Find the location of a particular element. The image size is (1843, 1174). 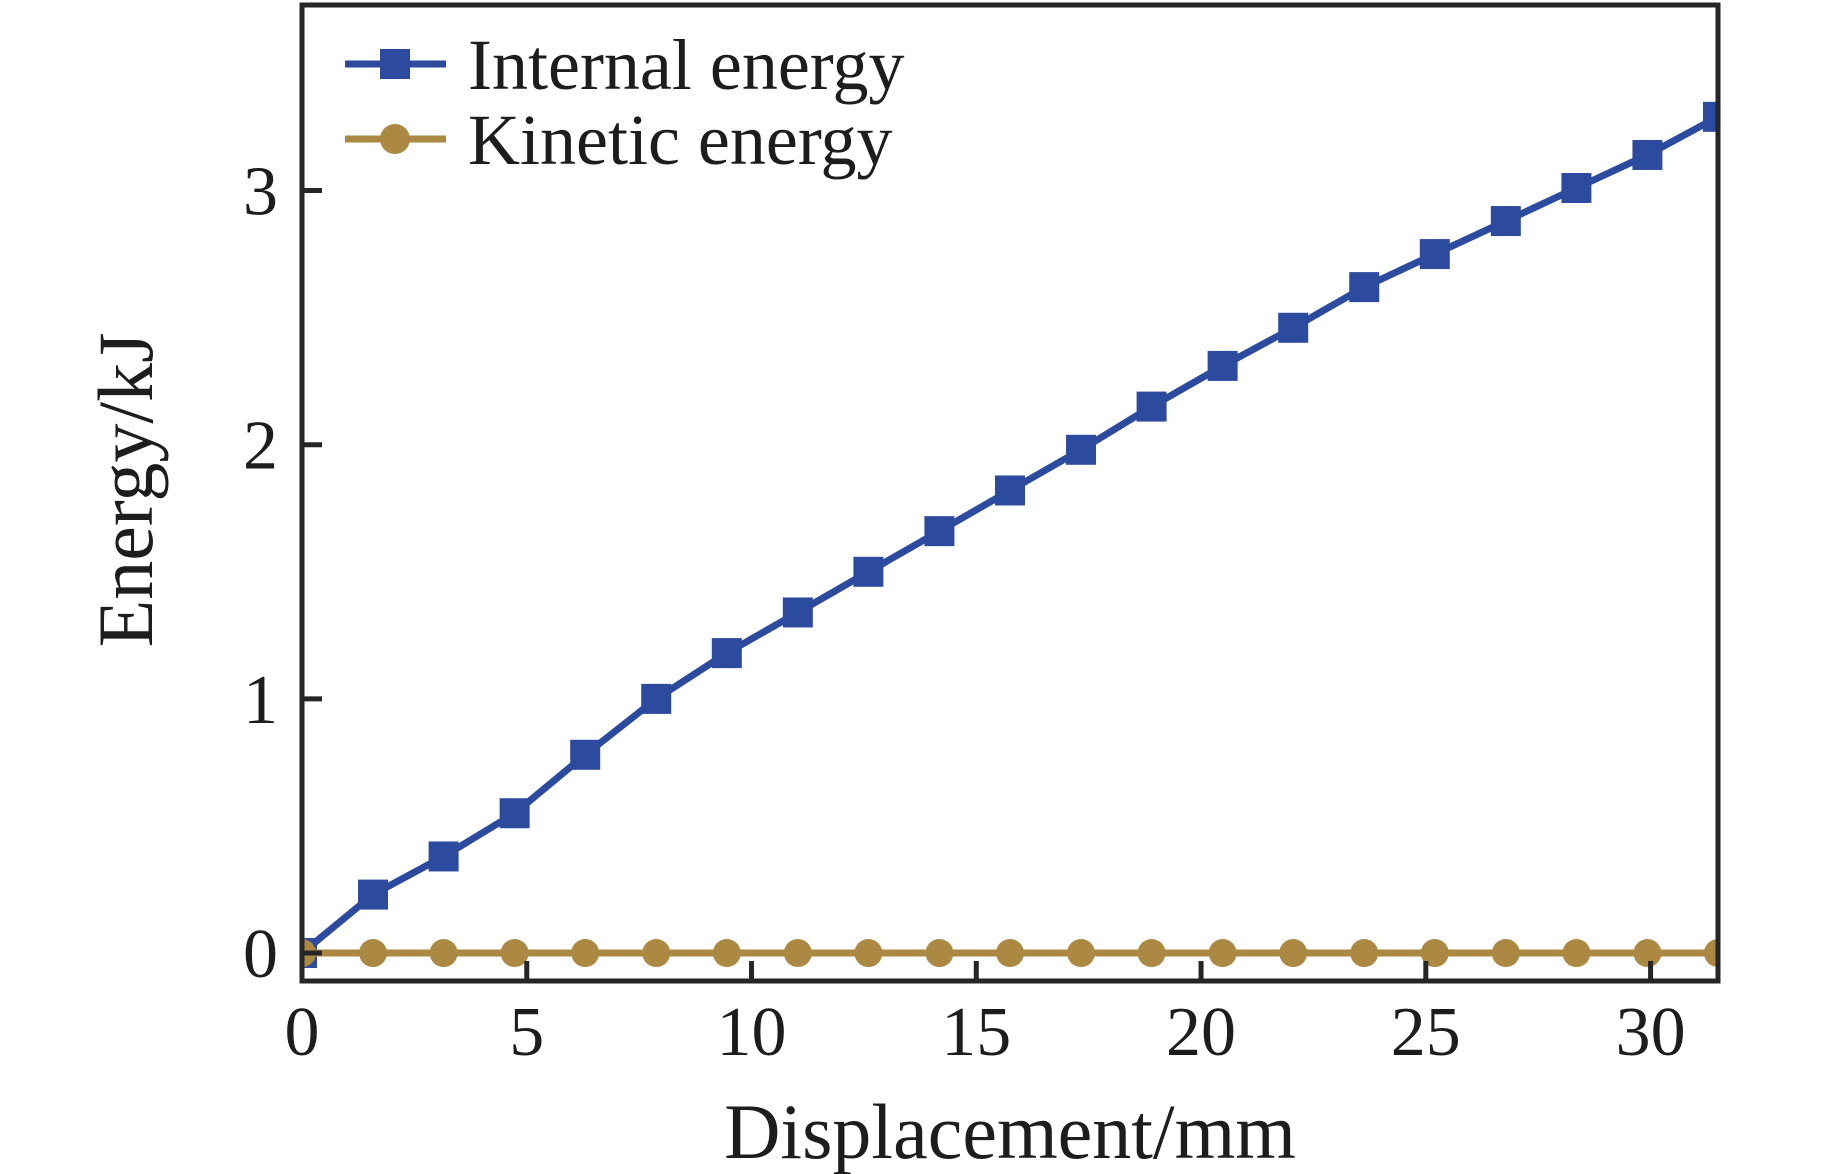

x-tick-label: 25 is located at coordinates (1426, 1032).